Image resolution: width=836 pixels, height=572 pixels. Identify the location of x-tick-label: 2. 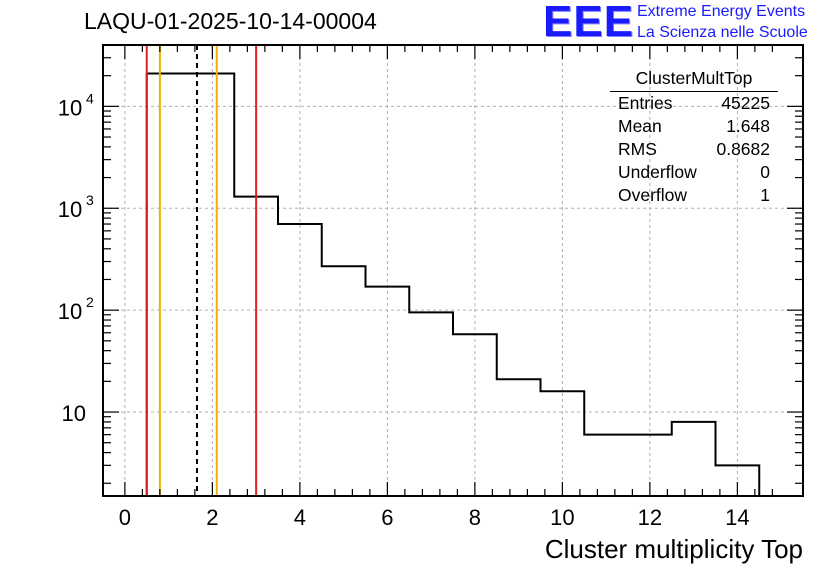
(212, 517).